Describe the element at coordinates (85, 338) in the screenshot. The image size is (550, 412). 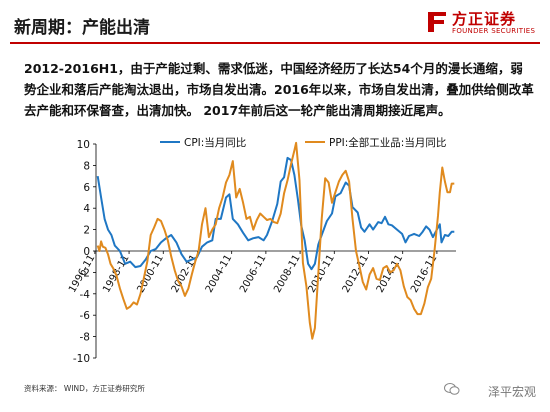
I see `y-tick-label: -8` at that location.